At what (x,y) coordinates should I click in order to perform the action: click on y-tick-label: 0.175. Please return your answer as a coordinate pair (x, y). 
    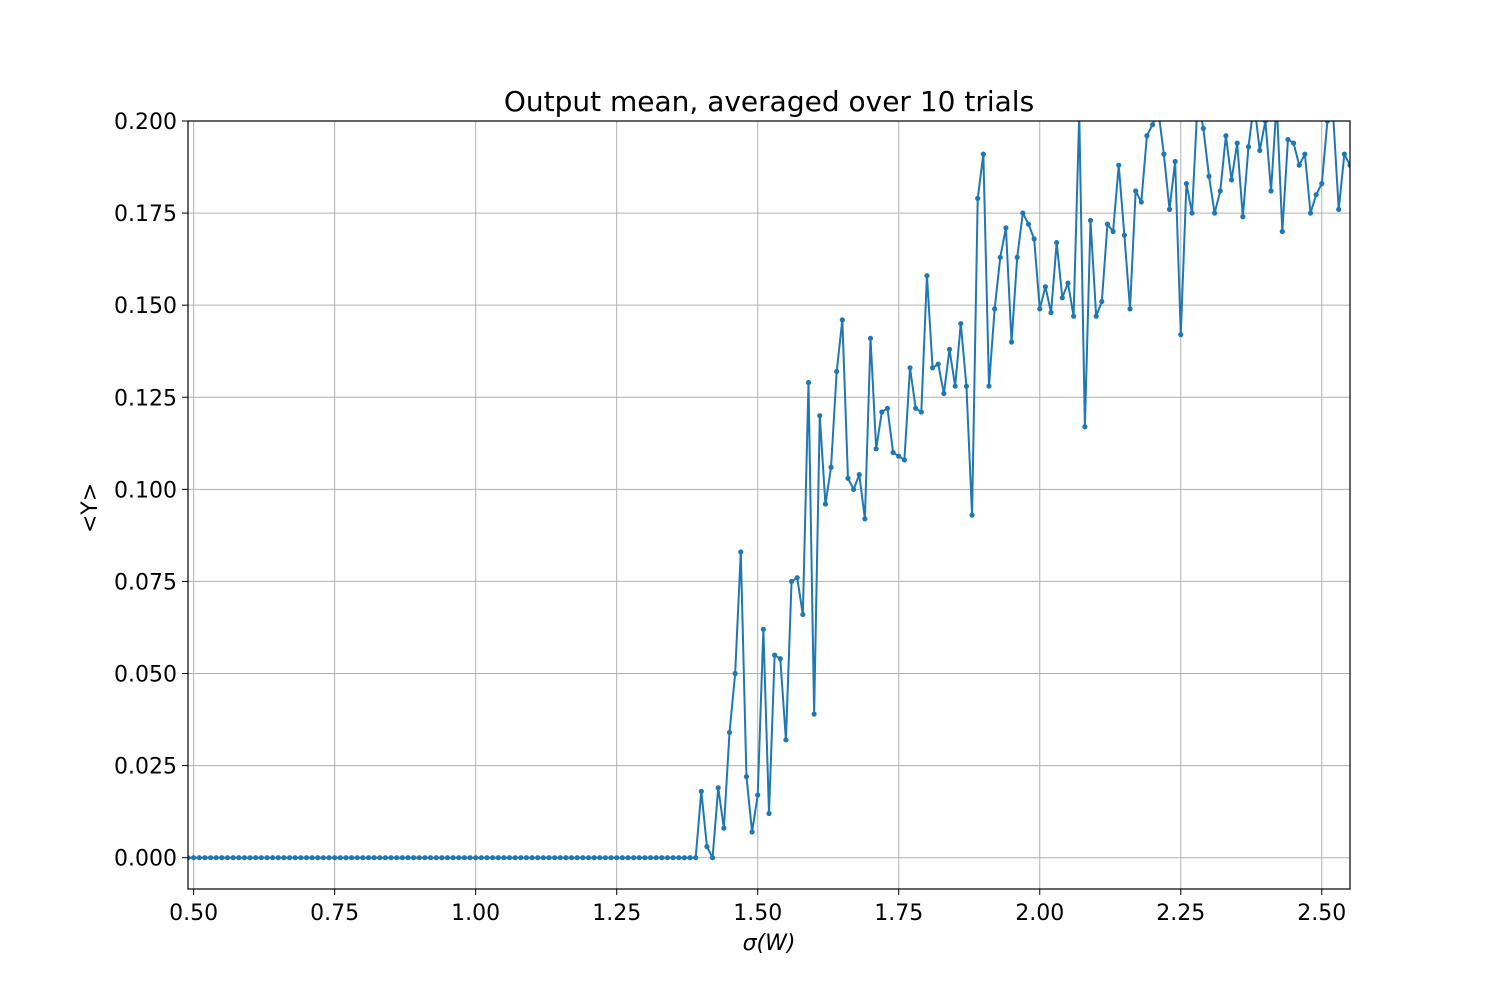
    Looking at the image, I should click on (145, 214).